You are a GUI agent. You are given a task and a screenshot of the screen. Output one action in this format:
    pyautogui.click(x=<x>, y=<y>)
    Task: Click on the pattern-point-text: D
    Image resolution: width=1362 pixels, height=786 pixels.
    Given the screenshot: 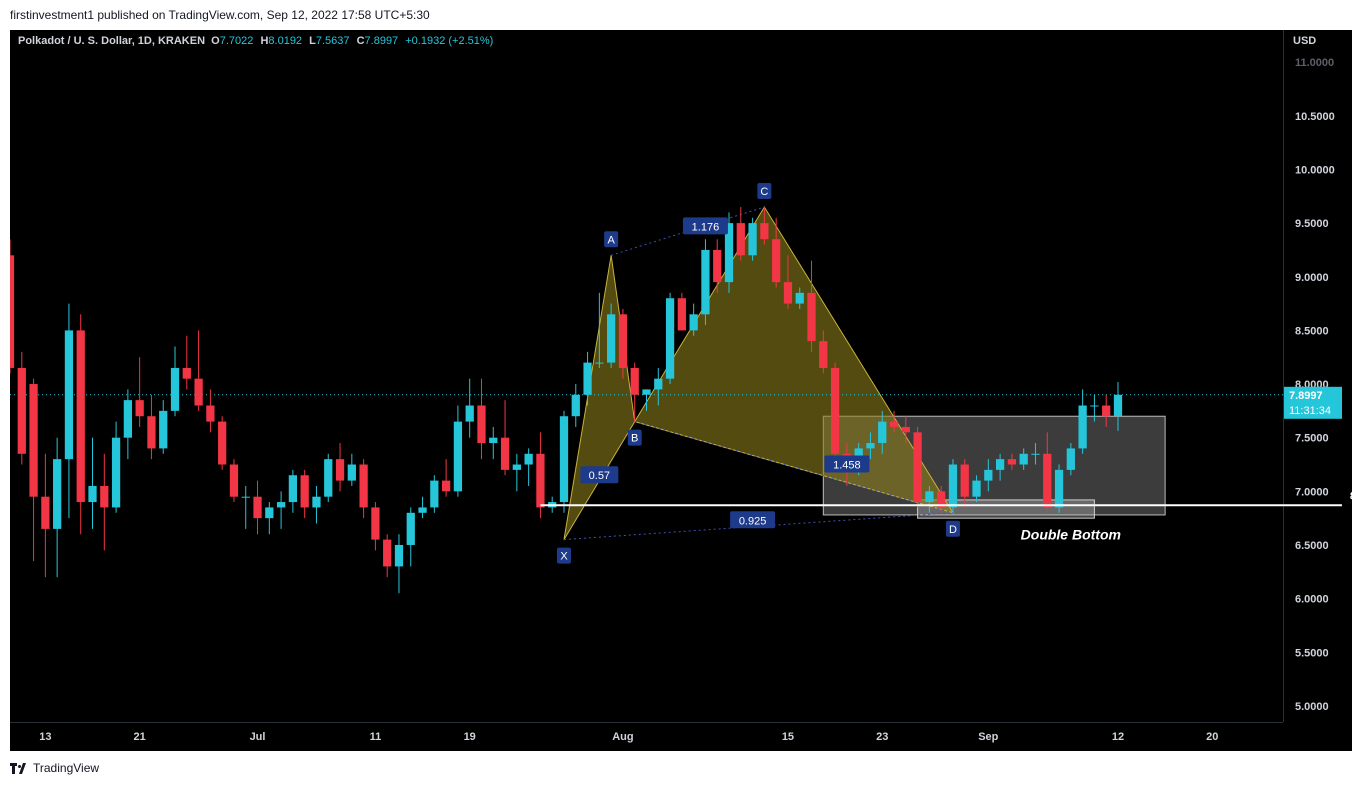 What is the action you would take?
    pyautogui.click(x=953, y=530)
    